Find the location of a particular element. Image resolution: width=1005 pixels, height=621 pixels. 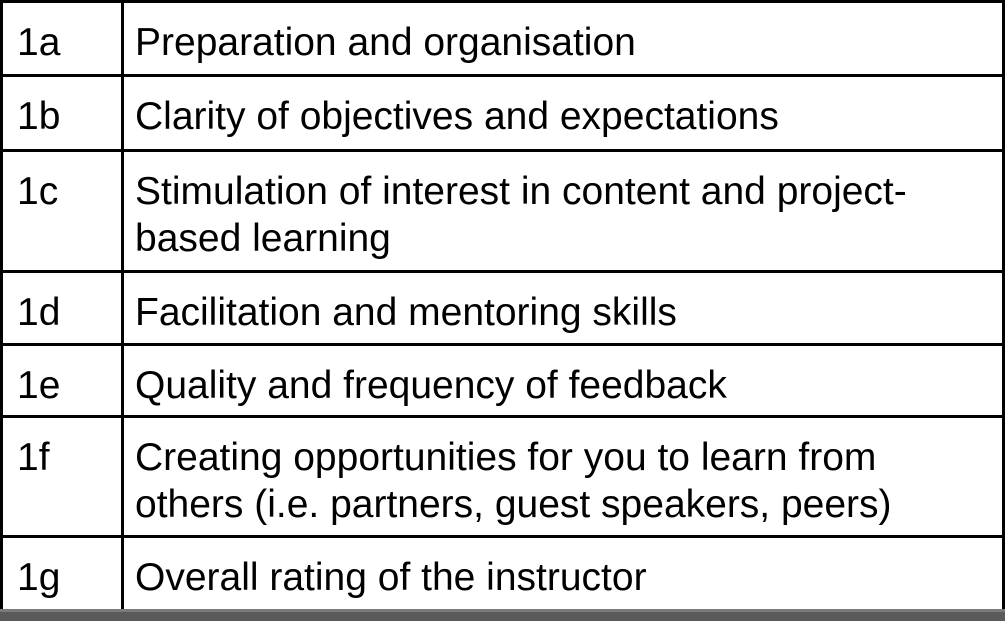

bottom-edge-bar is located at coordinates (502, 615).